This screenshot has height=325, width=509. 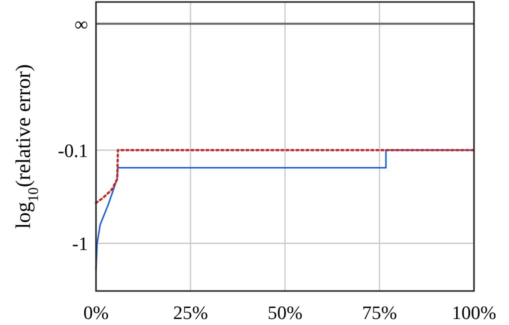 I want to click on x-tick-label: 100%, so click(x=474, y=313).